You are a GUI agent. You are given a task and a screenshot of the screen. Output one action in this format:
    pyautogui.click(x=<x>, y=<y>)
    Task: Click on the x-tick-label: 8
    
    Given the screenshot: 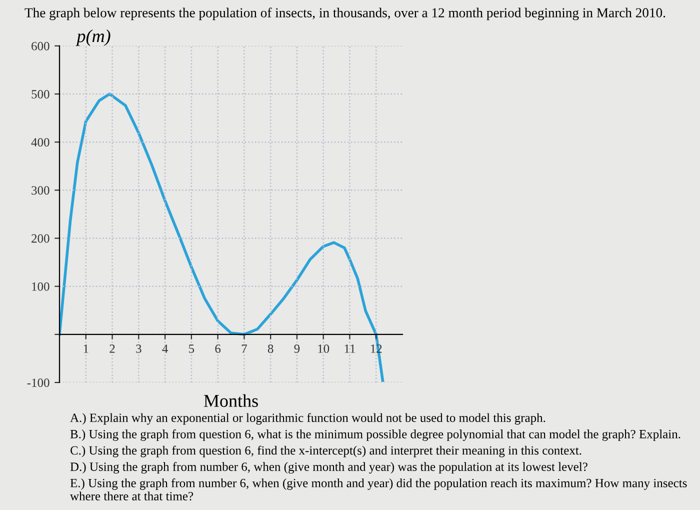 What is the action you would take?
    pyautogui.click(x=271, y=348)
    